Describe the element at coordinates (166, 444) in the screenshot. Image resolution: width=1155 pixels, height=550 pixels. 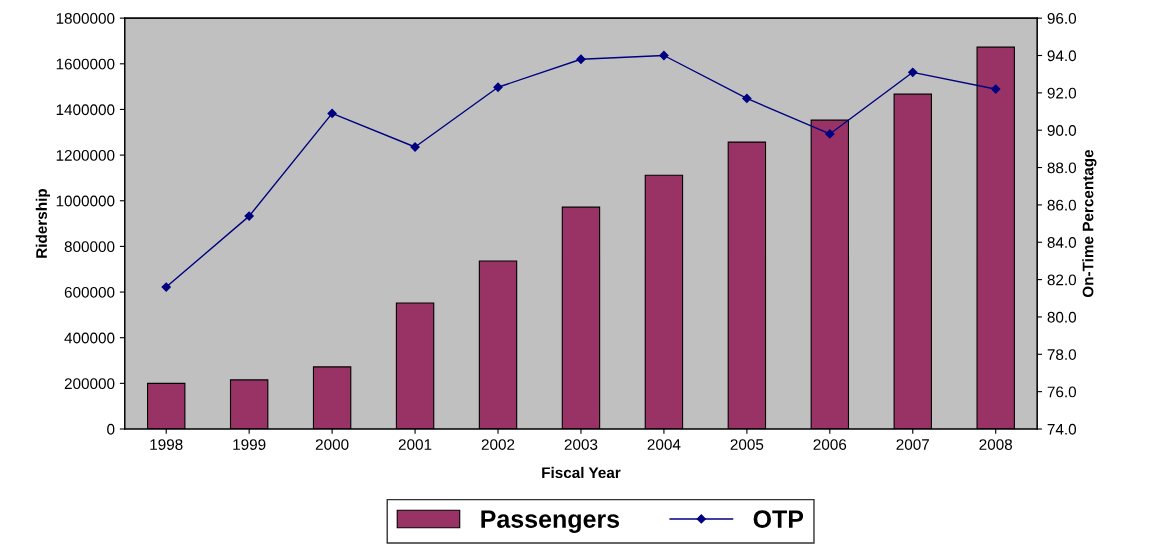
I see `x-tick-label: 1998` at that location.